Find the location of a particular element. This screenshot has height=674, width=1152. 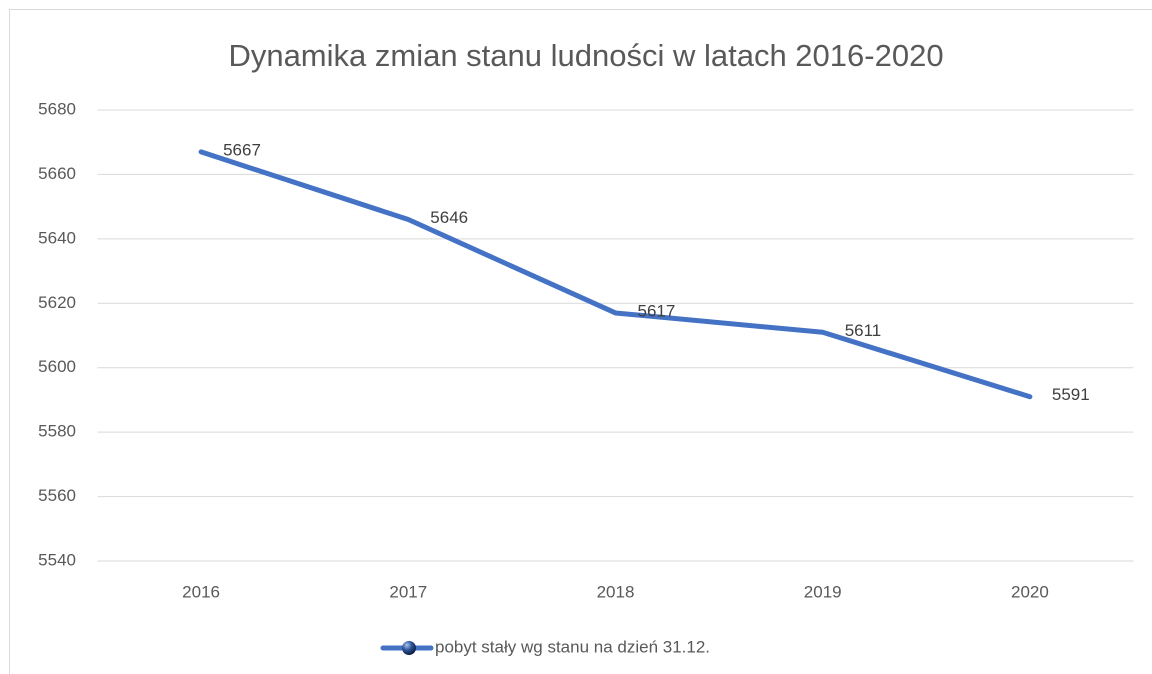

y-tick-label: 5620 is located at coordinates (57, 302).